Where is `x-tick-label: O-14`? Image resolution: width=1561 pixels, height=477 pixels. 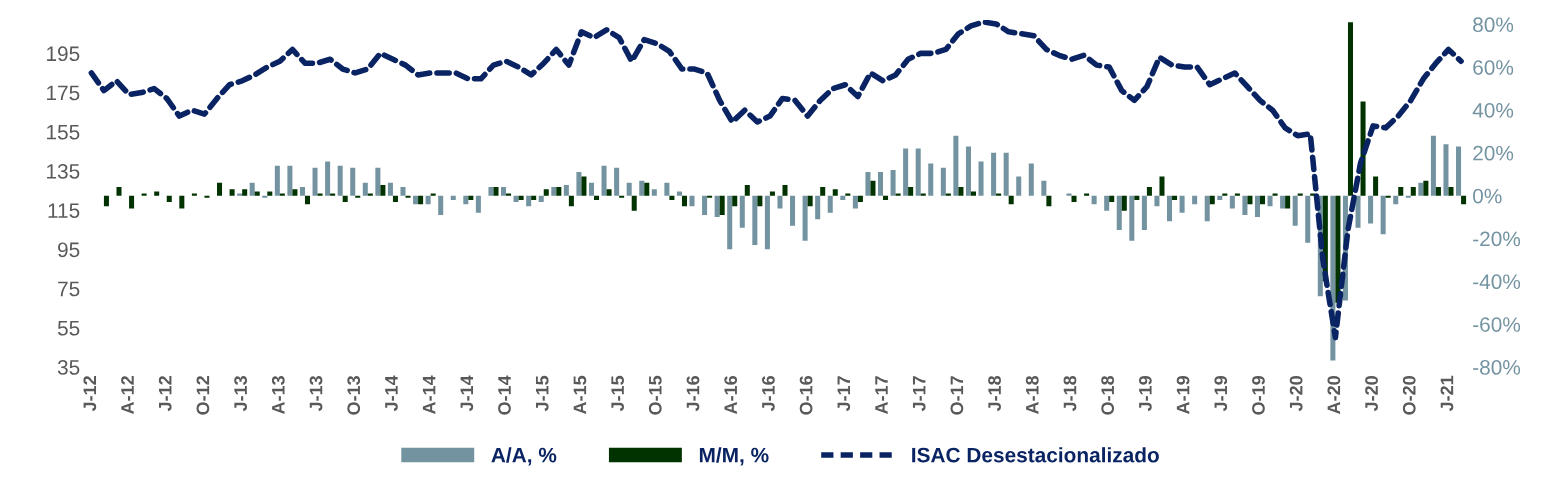 x-tick-label: O-14 is located at coordinates (504, 395).